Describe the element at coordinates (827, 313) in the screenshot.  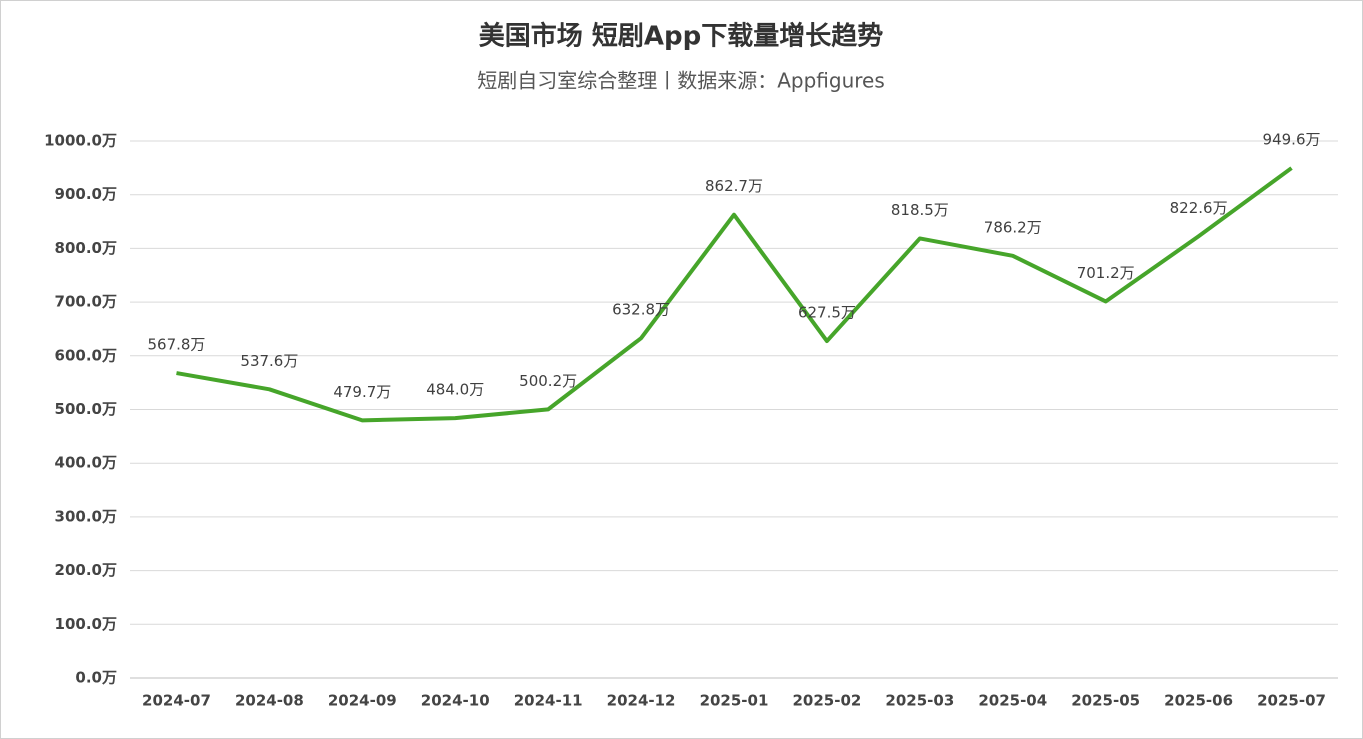
I see `data-label: 627.5万` at that location.